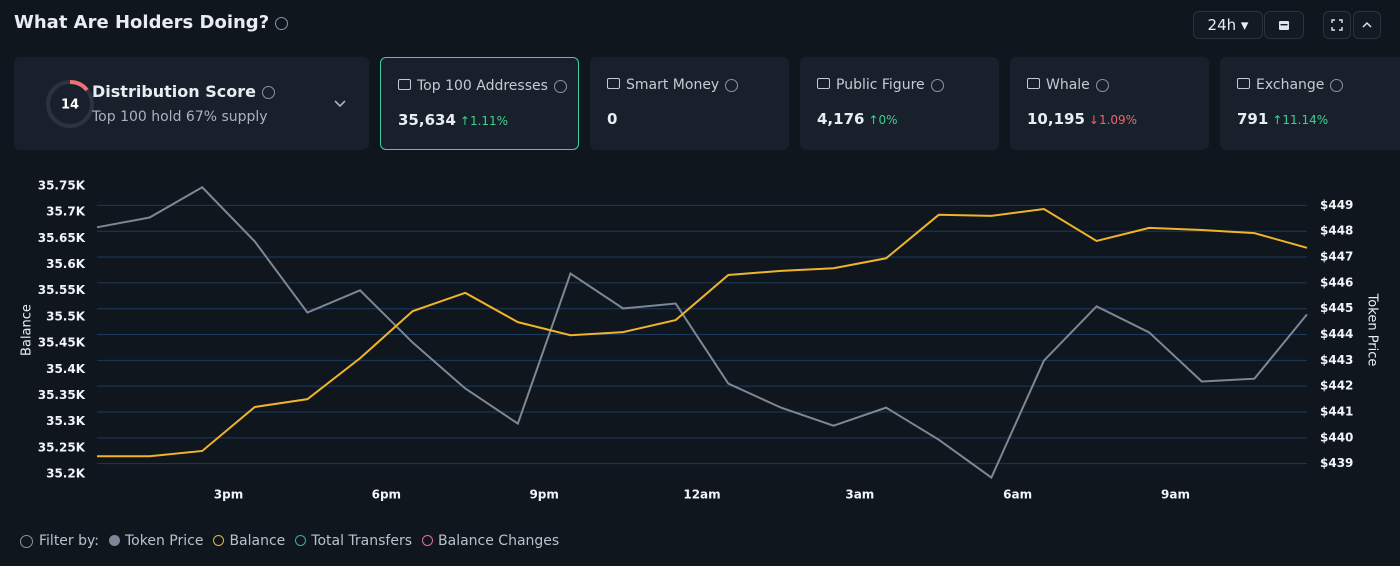  Describe the element at coordinates (1336, 463) in the screenshot. I see `y2-tick-label: $439` at that location.